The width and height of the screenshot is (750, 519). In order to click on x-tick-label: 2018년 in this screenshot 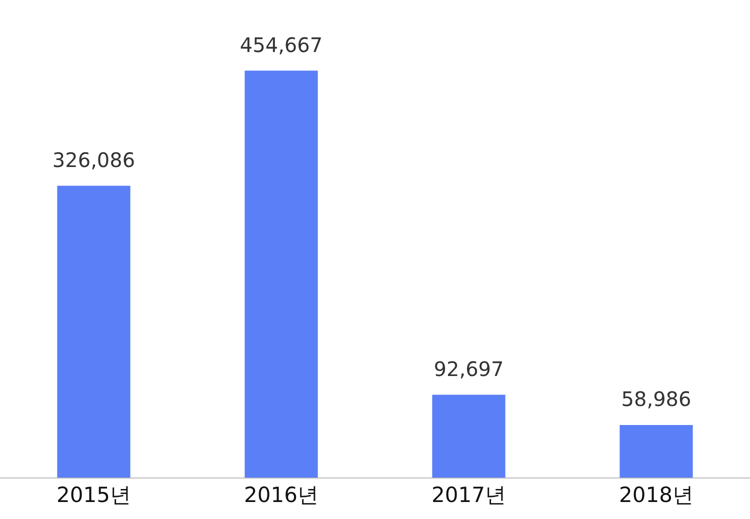, I will do `click(656, 494)`.